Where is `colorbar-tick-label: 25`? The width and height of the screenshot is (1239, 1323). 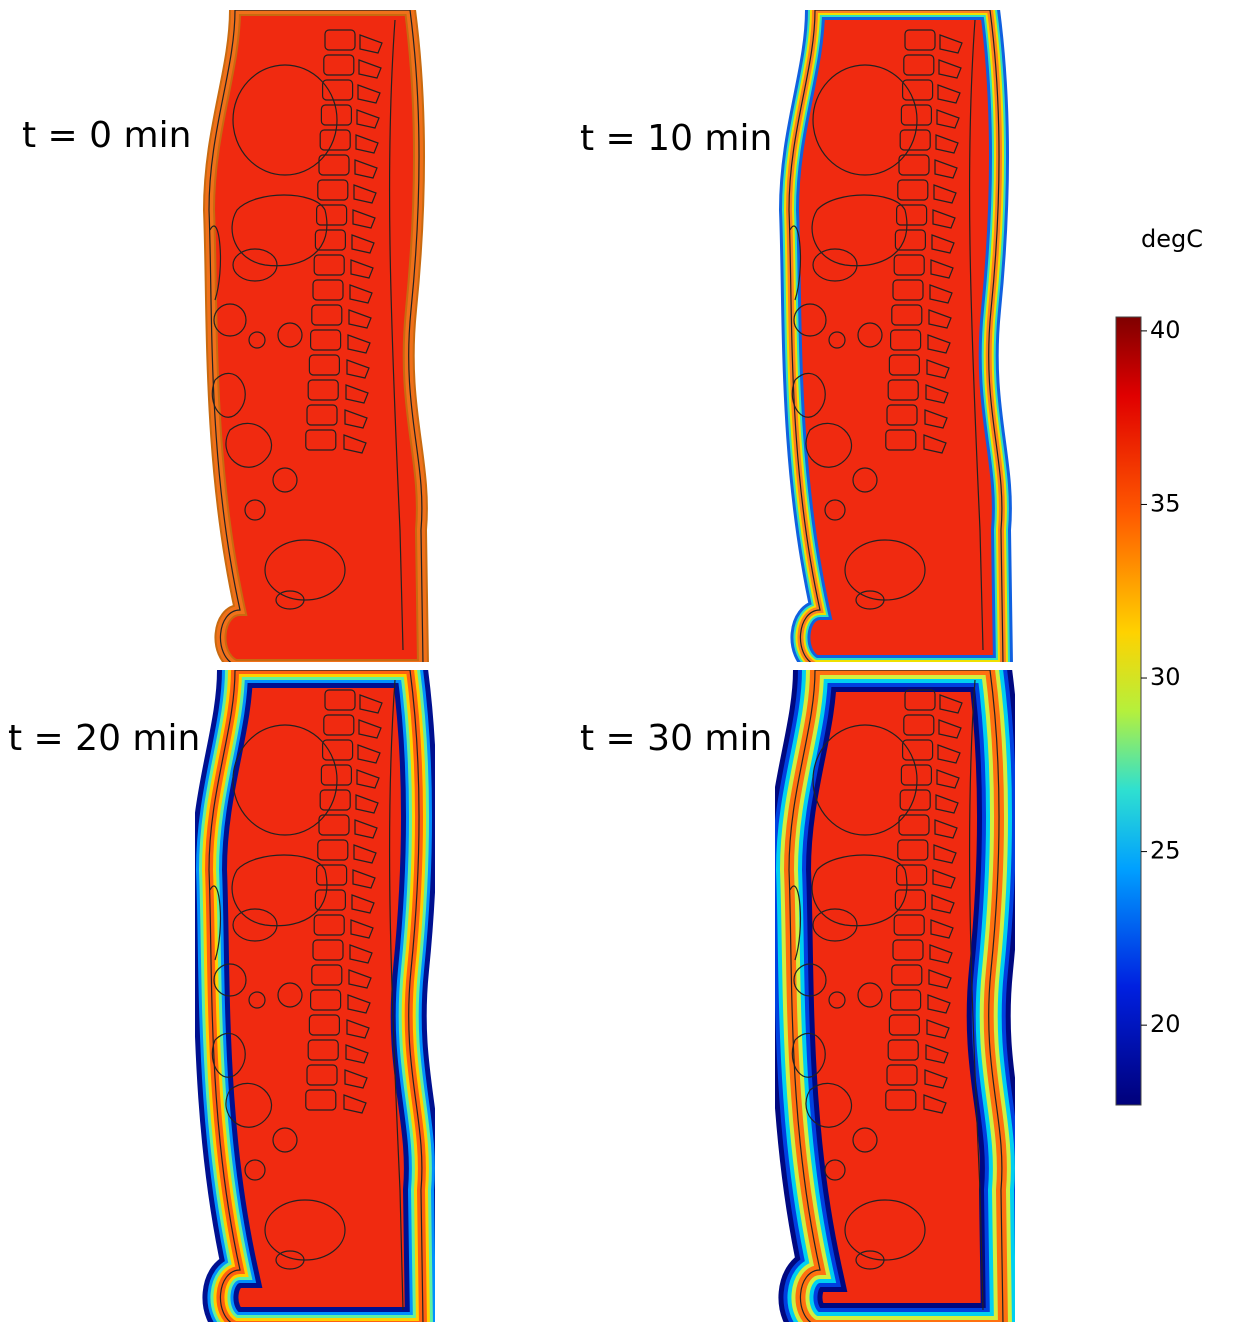
colorbar-tick-label: 25 is located at coordinates (1165, 851).